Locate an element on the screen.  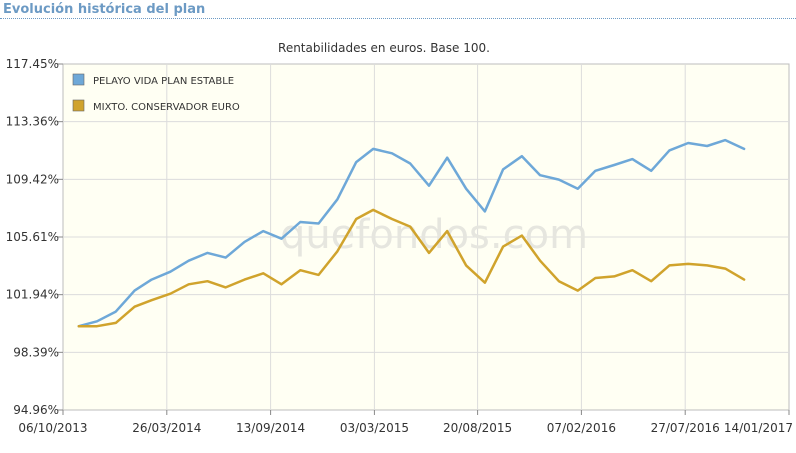
x-tick-label: 27/07/2016 is located at coordinates (685, 428).